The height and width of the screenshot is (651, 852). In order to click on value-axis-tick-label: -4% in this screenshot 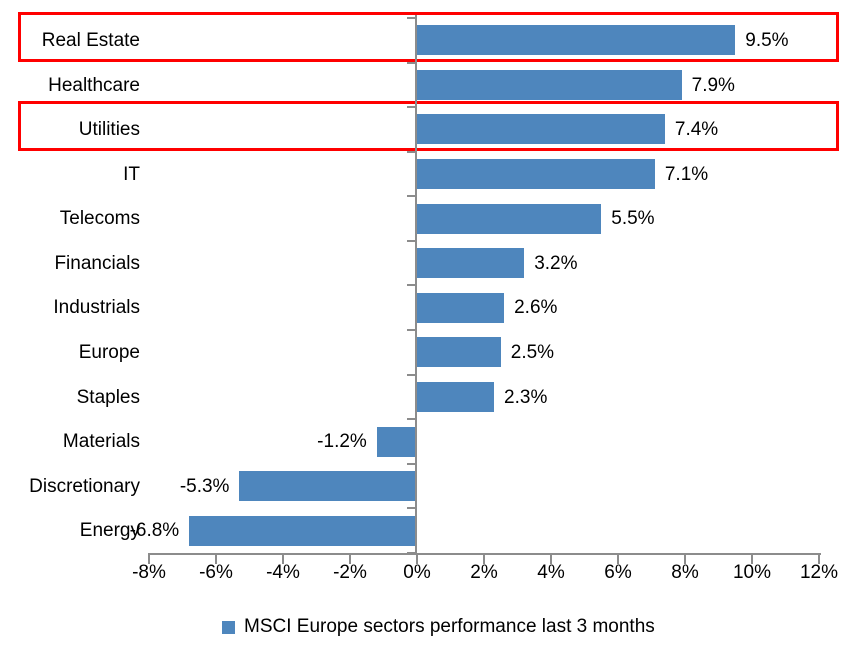, I will do `click(283, 572)`.